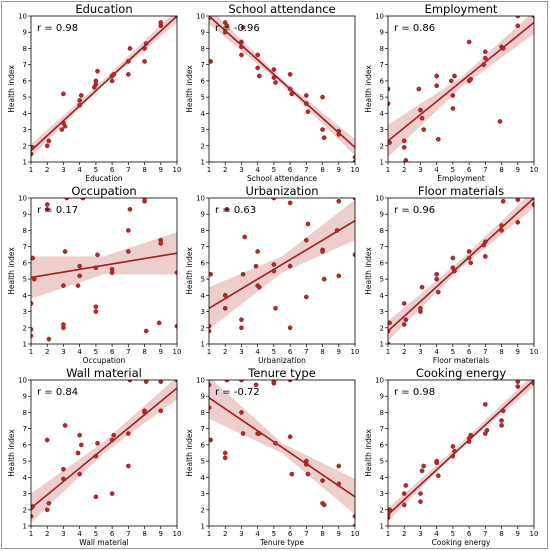 This screenshot has width=550, height=551. I want to click on y-tick-label: 1, so click(25, 163).